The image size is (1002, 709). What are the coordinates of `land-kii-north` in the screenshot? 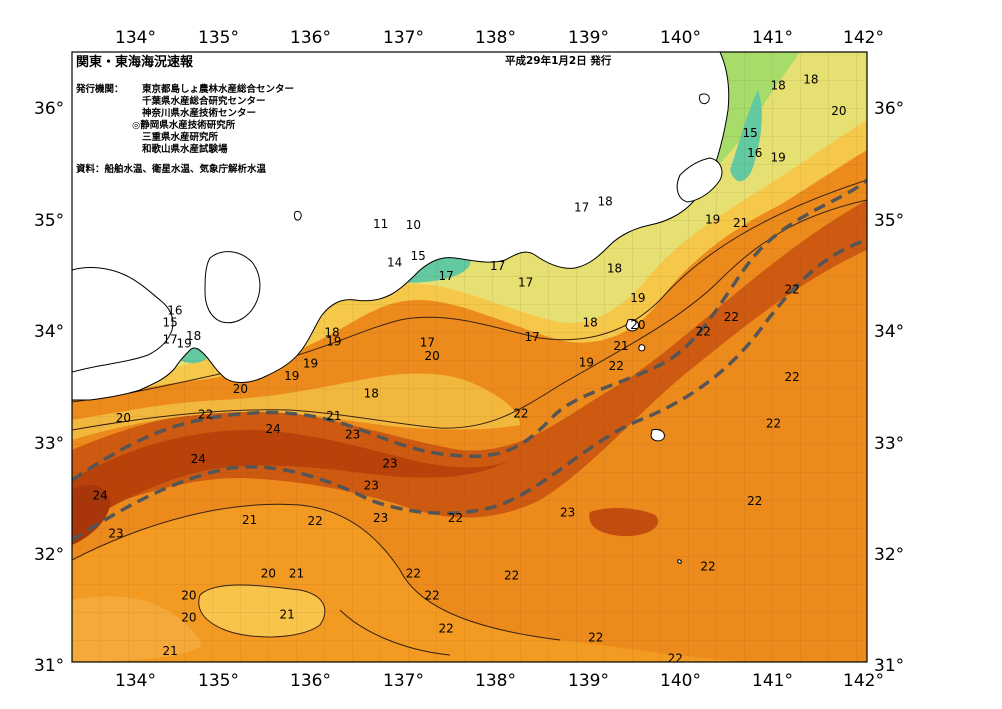 It's located at (232, 287).